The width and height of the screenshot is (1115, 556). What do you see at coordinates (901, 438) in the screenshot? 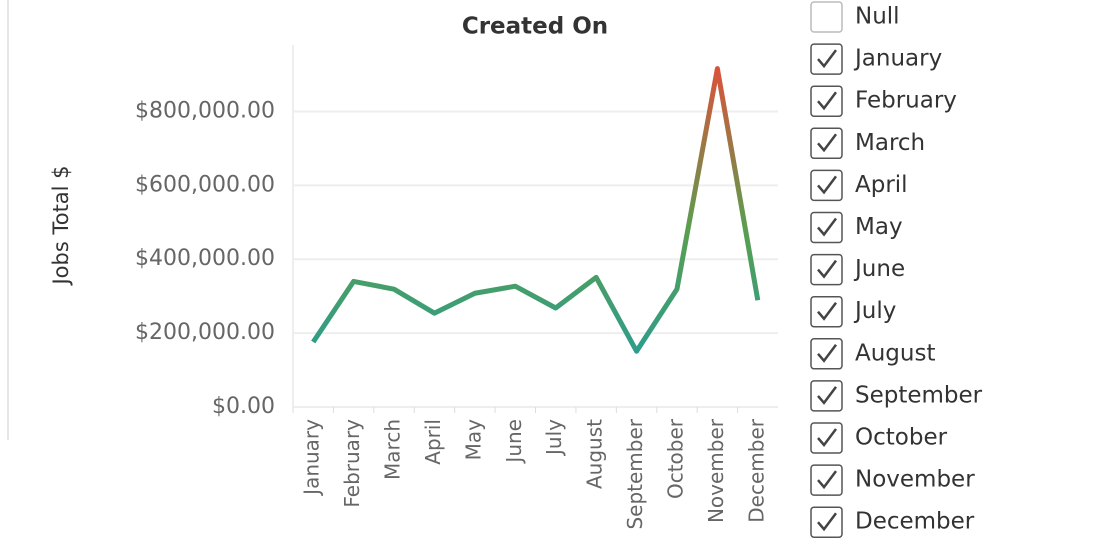
I see `filter-label: October` at bounding box center [901, 438].